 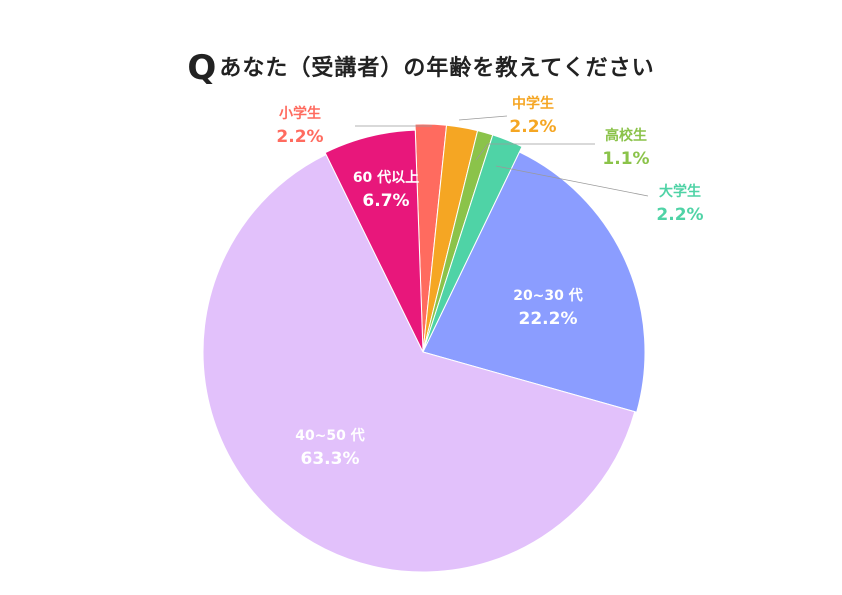 I want to click on slice-label-1: 小学生, so click(x=300, y=113).